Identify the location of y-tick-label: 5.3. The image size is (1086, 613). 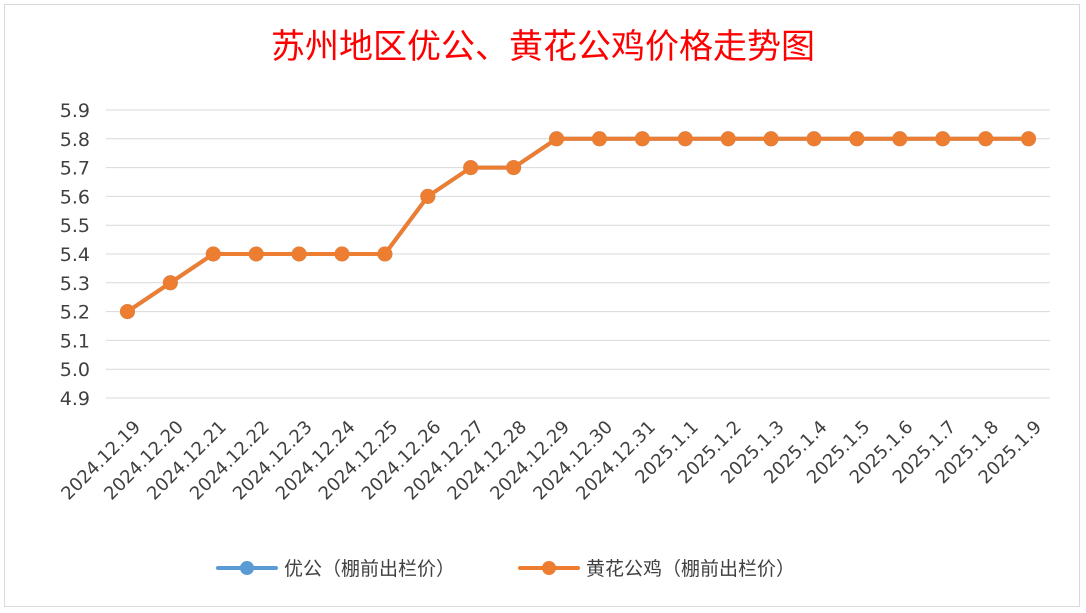
(75, 284).